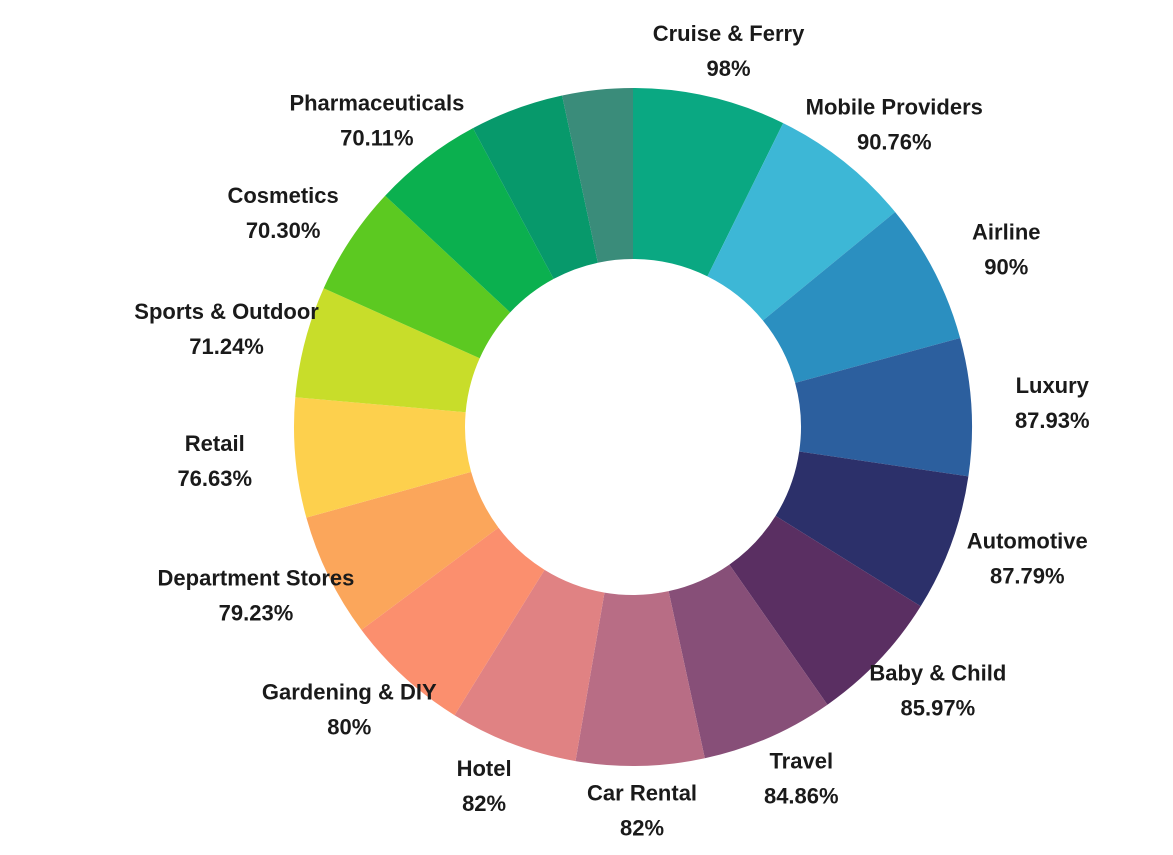 Image resolution: width=1173 pixels, height=855 pixels. I want to click on slice-value: 70.11%, so click(376, 138).